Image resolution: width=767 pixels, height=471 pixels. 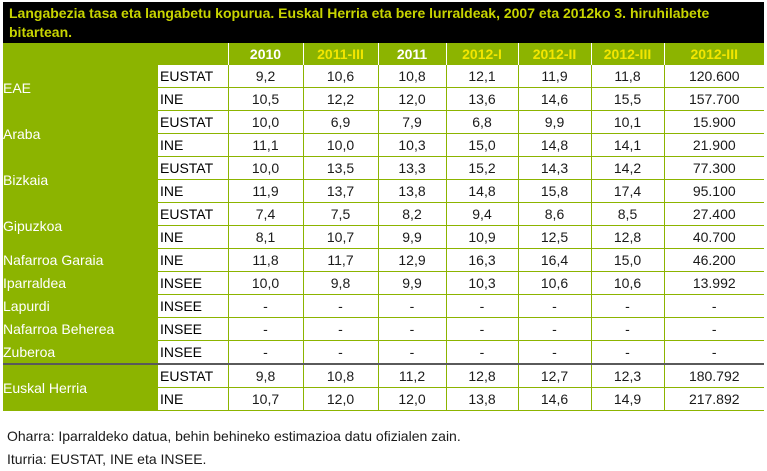 What do you see at coordinates (481, 260) in the screenshot?
I see `value-cell: 16,3` at bounding box center [481, 260].